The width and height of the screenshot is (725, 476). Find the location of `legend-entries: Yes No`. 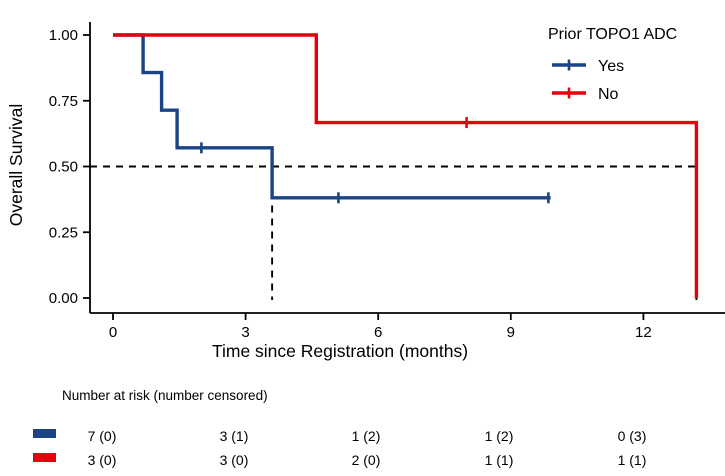

legend-entries: Yes No is located at coordinates (588, 80).